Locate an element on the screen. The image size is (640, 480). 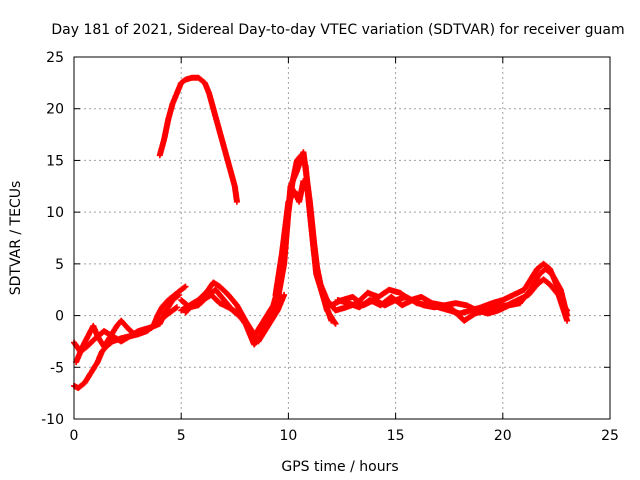
y-tick-label: 5 is located at coordinates (59, 265).